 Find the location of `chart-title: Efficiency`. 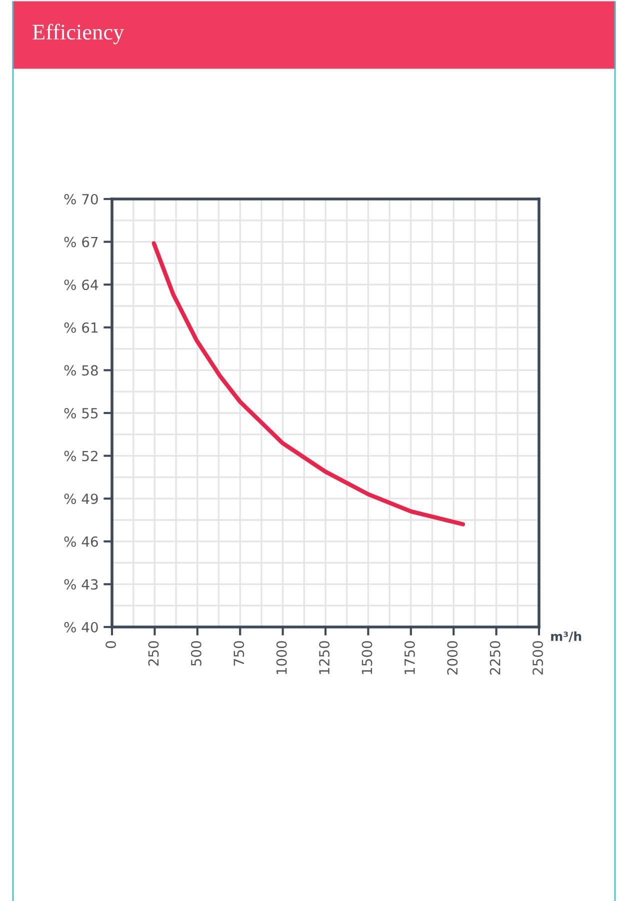

chart-title: Efficiency is located at coordinates (78, 34).